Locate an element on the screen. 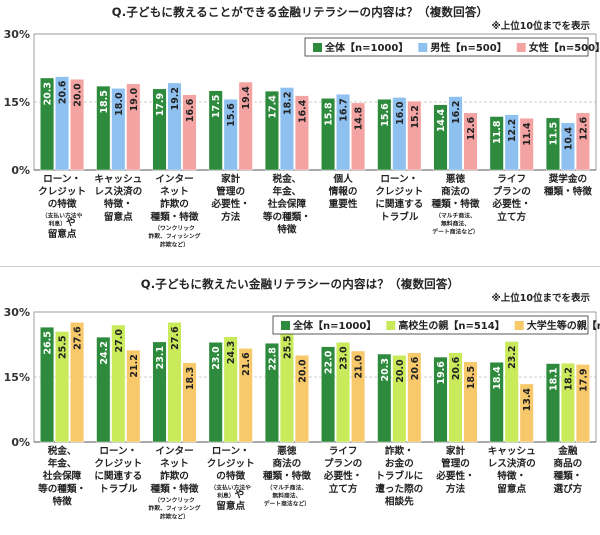 This screenshot has height=535, width=600. x-tick-label: 相談先 is located at coordinates (399, 501).